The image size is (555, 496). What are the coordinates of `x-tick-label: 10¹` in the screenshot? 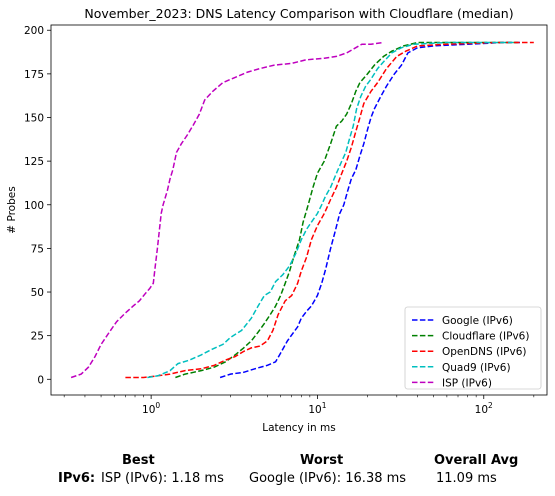 It's located at (317, 408).